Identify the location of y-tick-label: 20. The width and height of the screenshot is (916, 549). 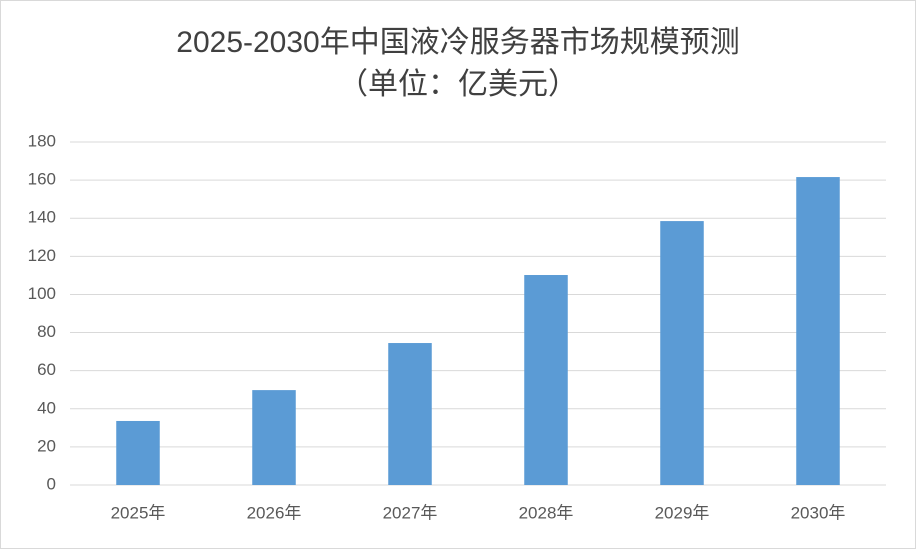
(46, 445).